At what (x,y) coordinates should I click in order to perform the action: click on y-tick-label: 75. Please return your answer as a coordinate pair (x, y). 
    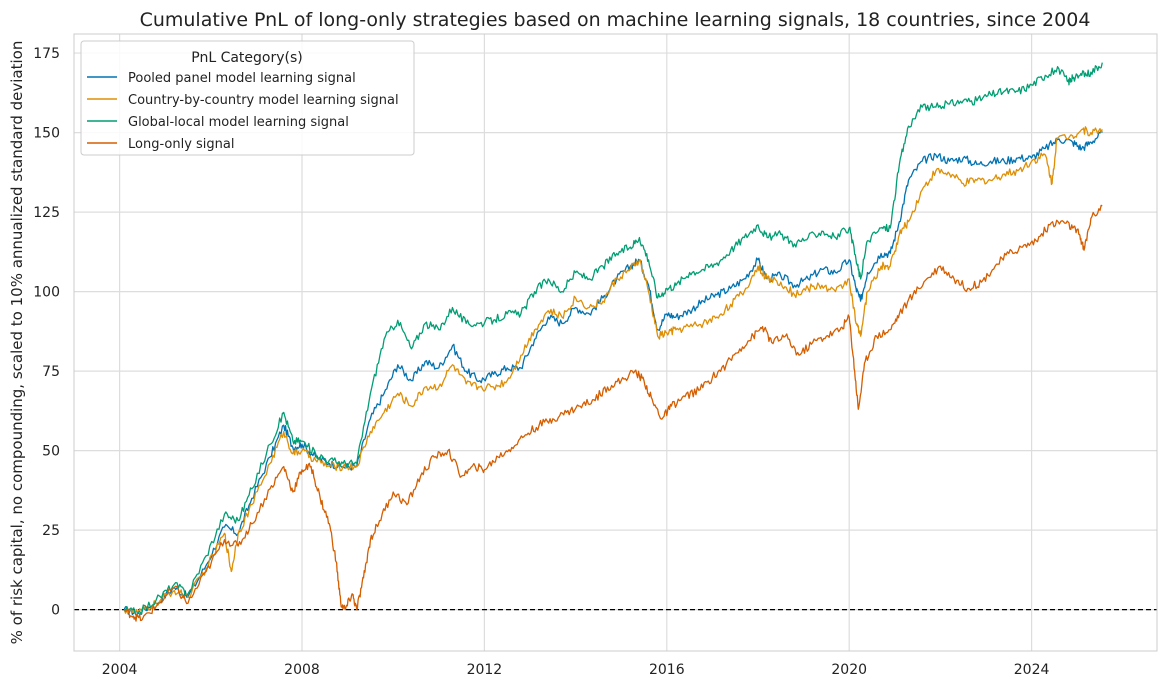
    Looking at the image, I should click on (51, 372).